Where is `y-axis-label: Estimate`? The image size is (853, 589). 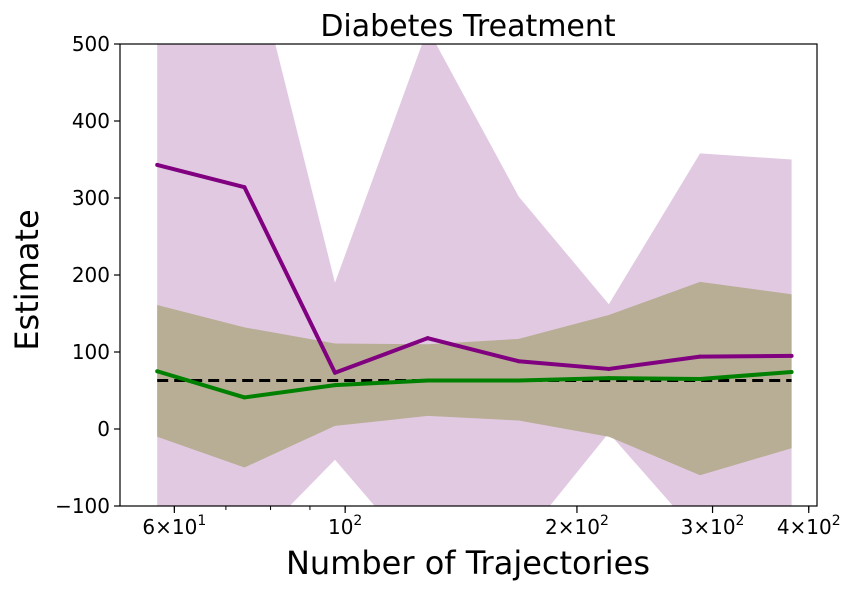 y-axis-label: Estimate is located at coordinates (27, 279).